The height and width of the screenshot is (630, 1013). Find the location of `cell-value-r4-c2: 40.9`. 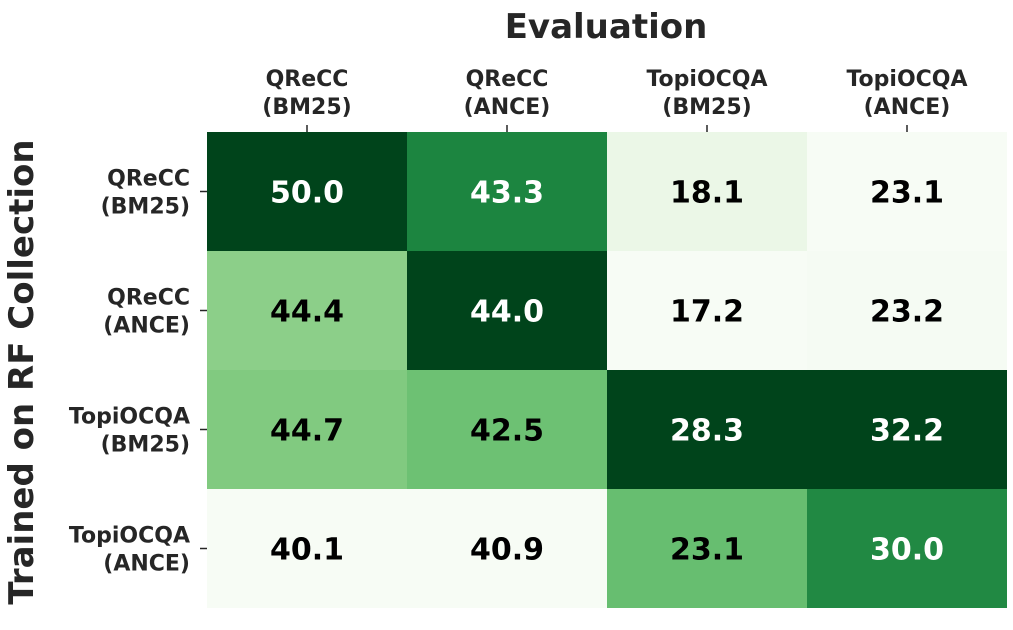

cell-value-r4-c2: 40.9 is located at coordinates (507, 550).